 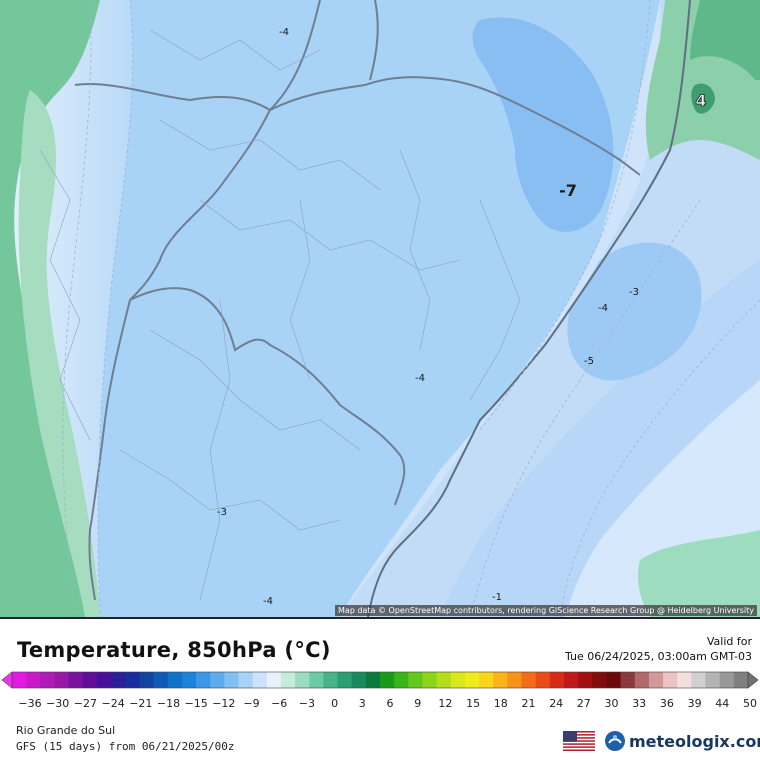 What do you see at coordinates (699, 573) in the screenshot?
I see `southeast-green-patch` at bounding box center [699, 573].